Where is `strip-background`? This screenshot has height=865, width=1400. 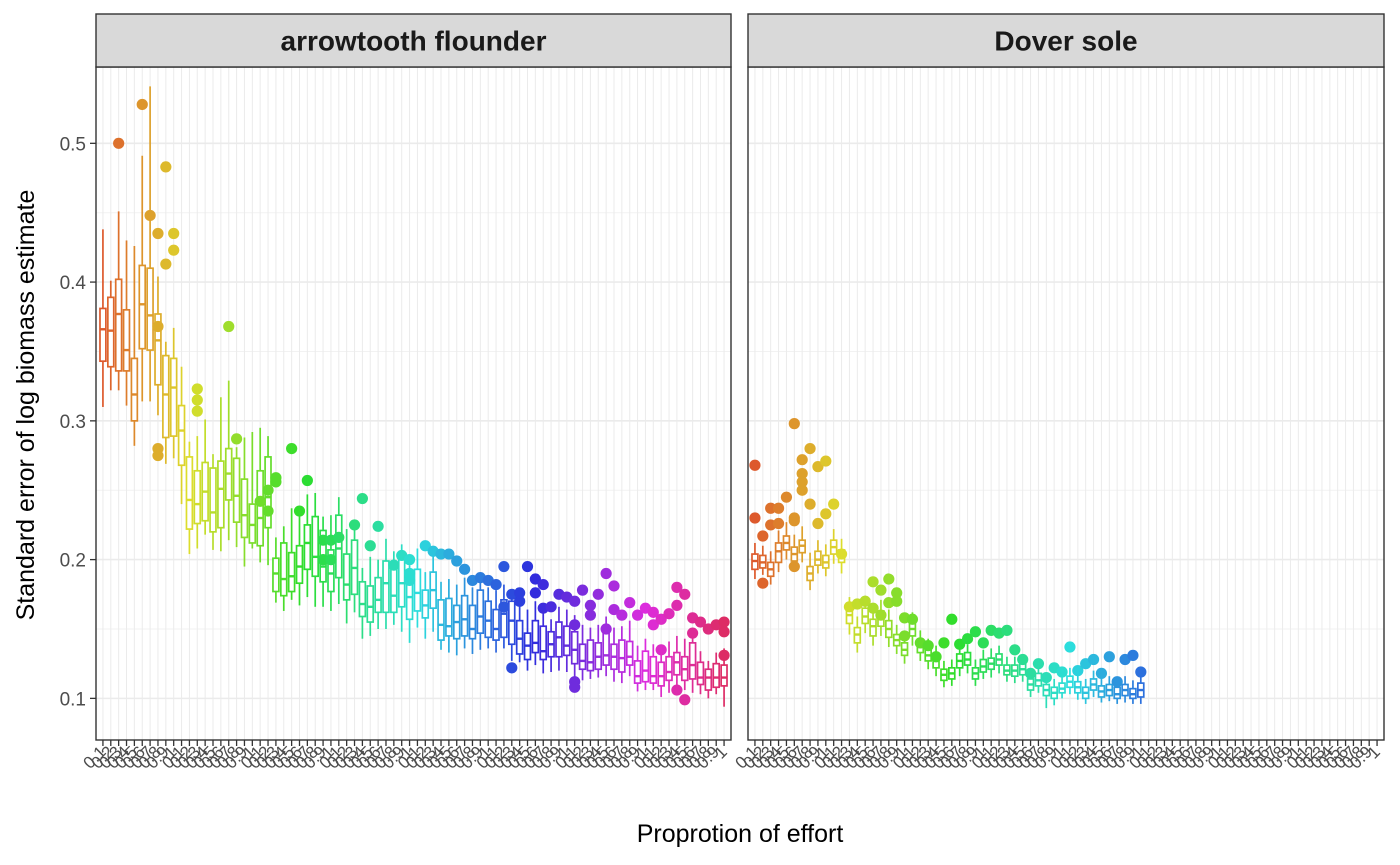 strip-background is located at coordinates (1066, 40).